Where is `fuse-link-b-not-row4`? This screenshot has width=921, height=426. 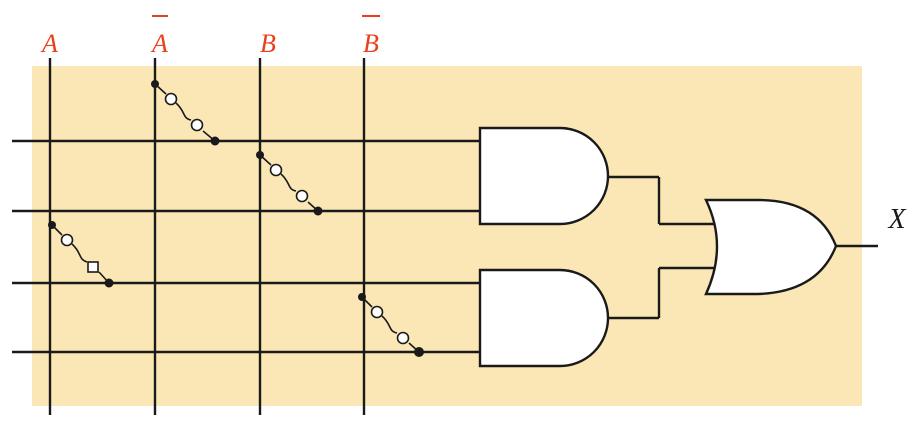 fuse-link-b-not-row4 is located at coordinates (391, 325).